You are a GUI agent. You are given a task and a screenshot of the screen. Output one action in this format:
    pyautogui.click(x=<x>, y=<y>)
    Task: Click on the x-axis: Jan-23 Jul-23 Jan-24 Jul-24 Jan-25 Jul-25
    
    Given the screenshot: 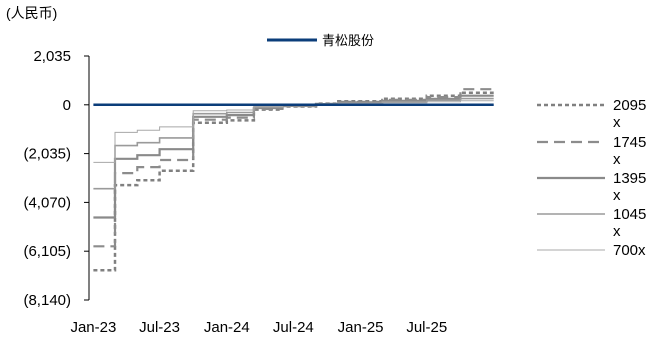 What is the action you would take?
    pyautogui.click(x=258, y=327)
    